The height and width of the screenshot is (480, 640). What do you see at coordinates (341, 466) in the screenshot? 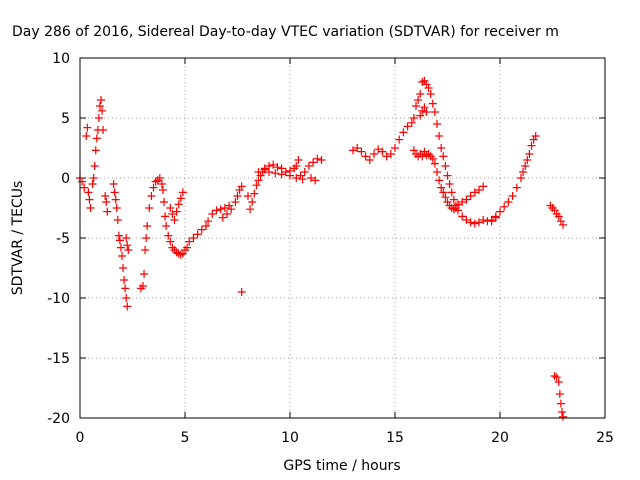
I see `x-axis-label: GPS time / hours` at bounding box center [341, 466].